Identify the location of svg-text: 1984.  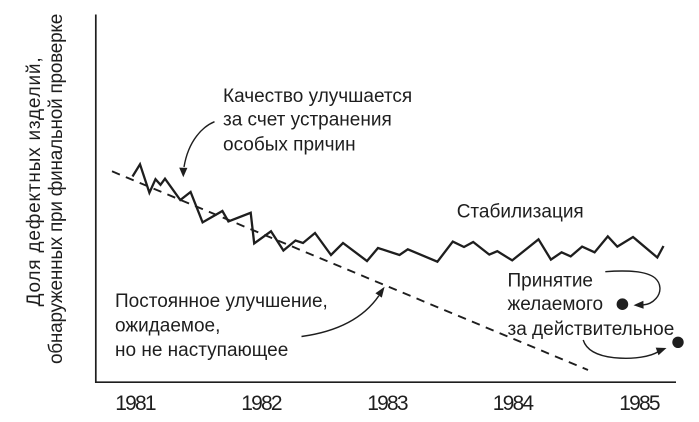
(514, 403).